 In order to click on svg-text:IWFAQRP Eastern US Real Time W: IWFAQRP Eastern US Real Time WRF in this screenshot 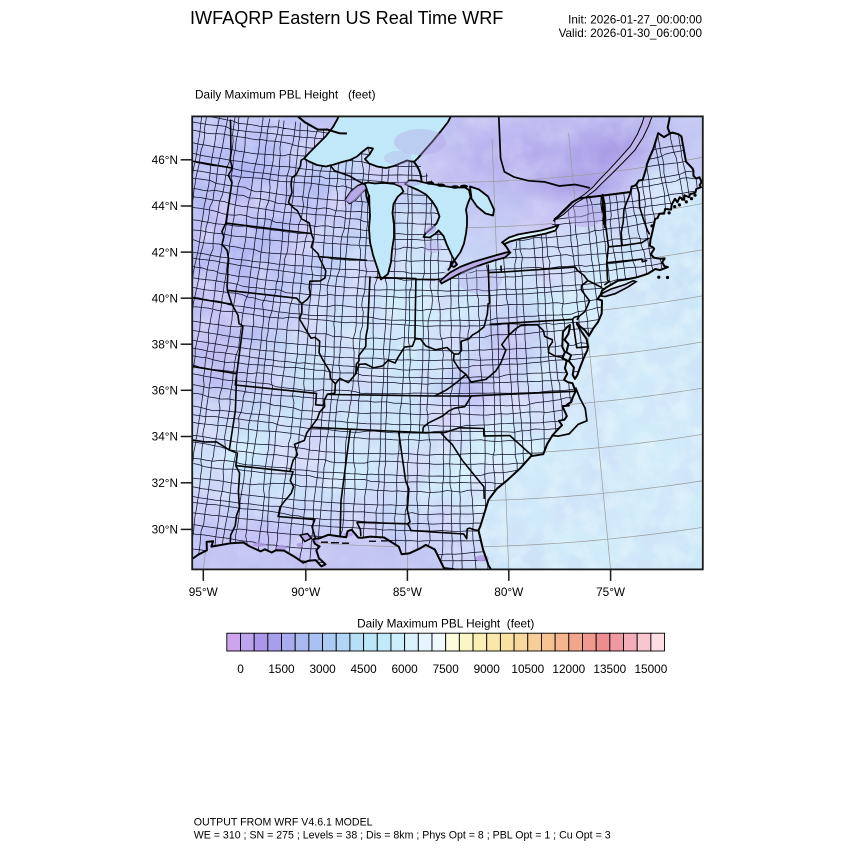, I will do `click(346, 18)`.